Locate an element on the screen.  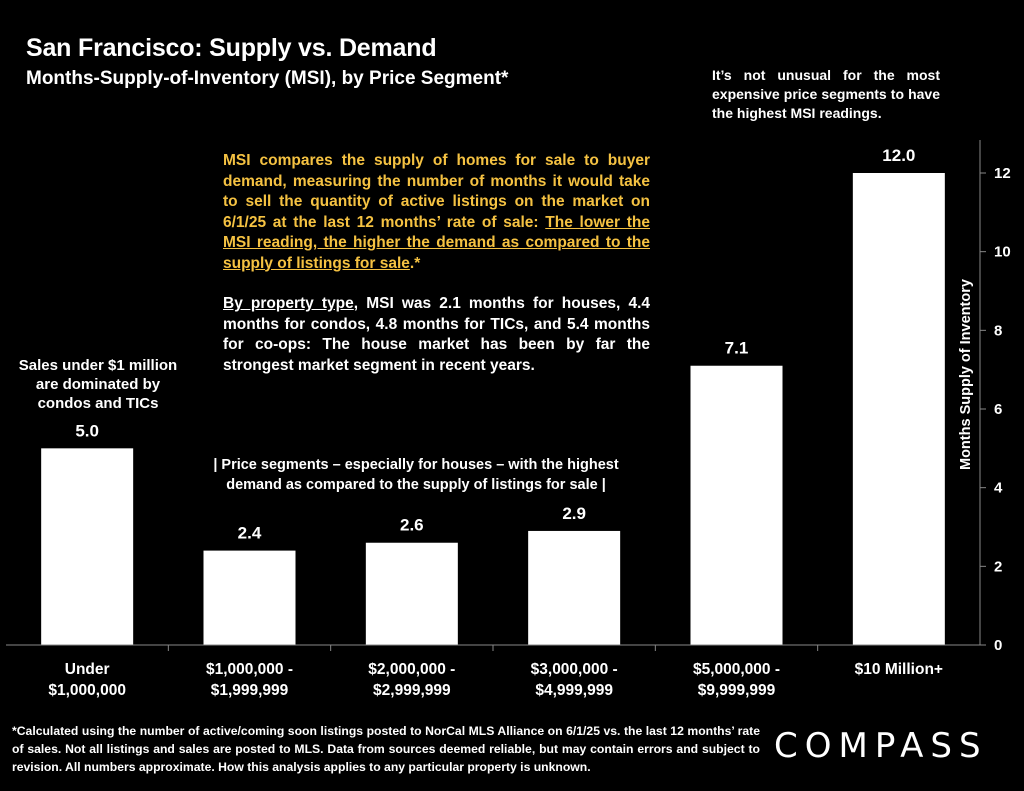
y-tick-label-4: 8 is located at coordinates (998, 330).